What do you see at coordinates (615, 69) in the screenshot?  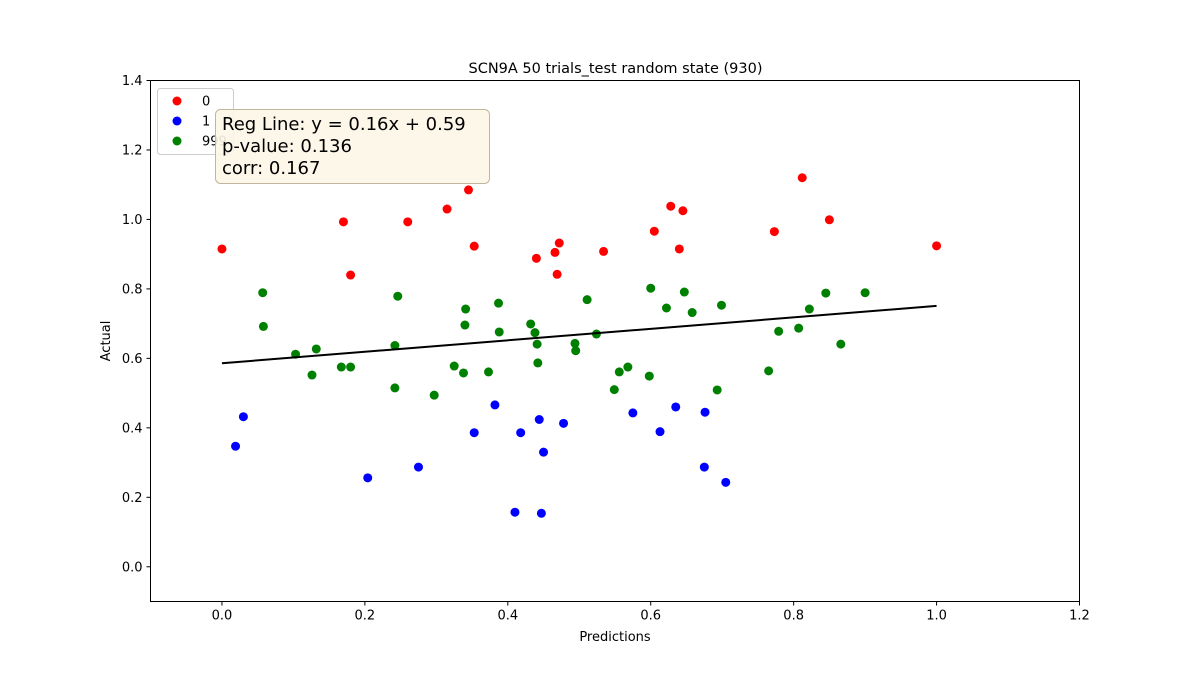 I see `chart-title: SCN9A 50 trials_test random state (930)` at bounding box center [615, 69].